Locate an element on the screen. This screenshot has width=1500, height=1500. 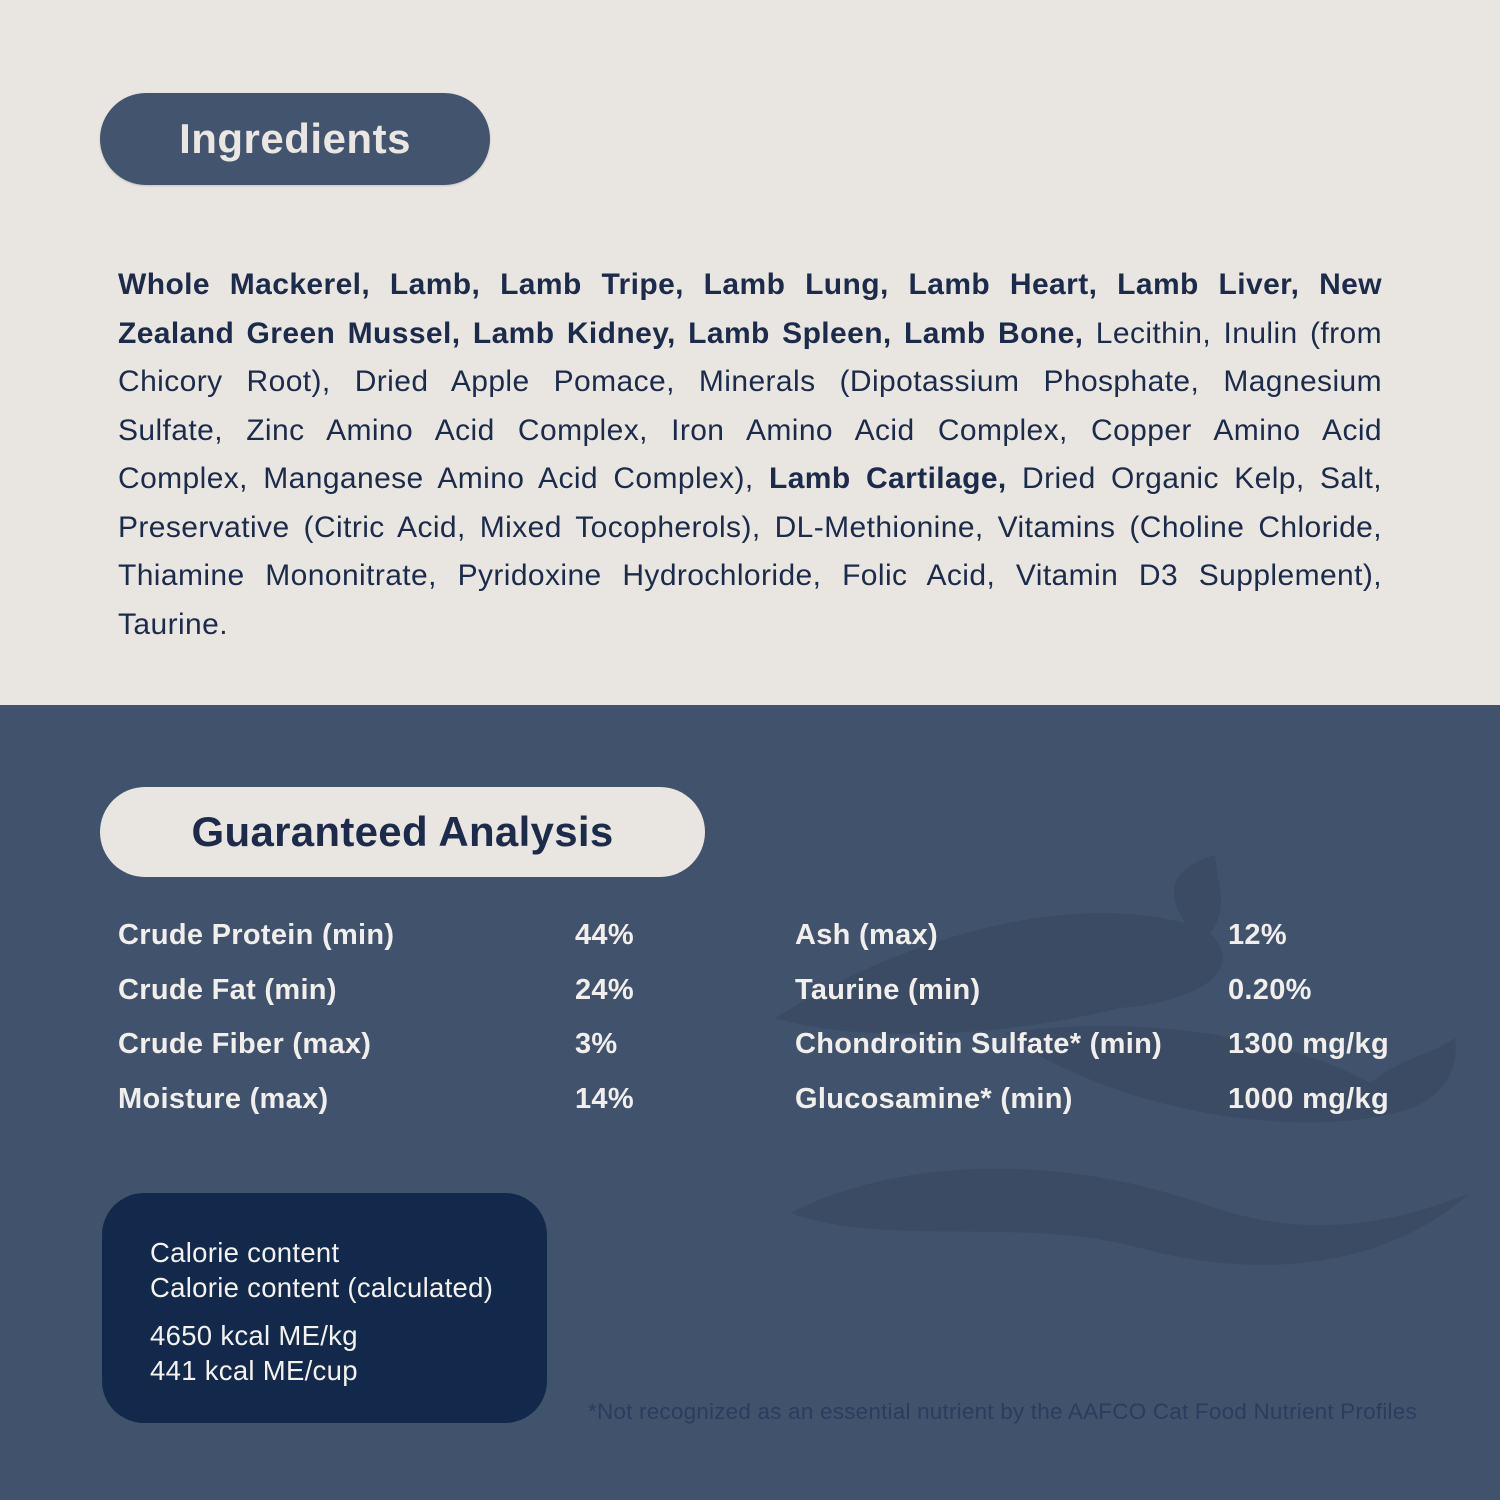
guaranteed-analysis-title: Guaranteed Analysis is located at coordinates (402, 831).